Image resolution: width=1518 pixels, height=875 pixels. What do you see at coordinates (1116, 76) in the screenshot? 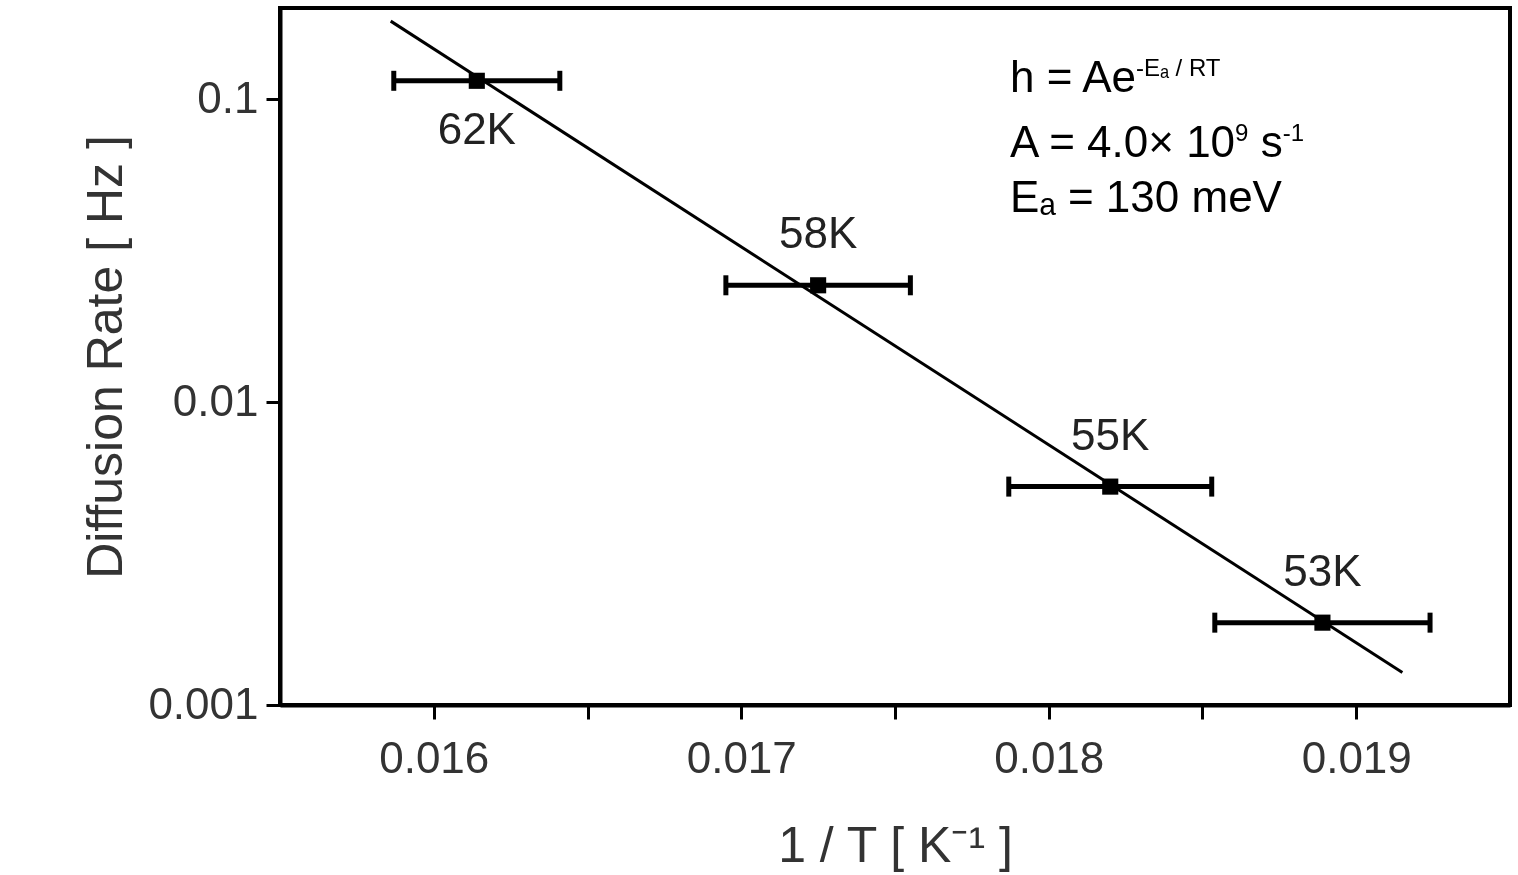
I see `annotation: h = Ae$^{-Eₐ / RT}$` at bounding box center [1116, 76].